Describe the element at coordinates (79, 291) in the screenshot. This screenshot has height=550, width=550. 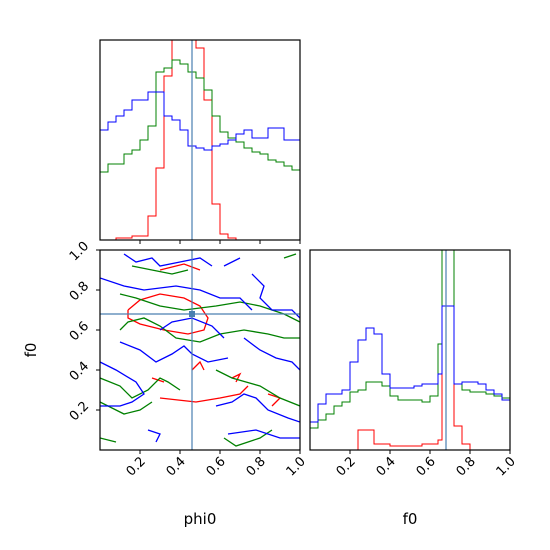
I see `tick-label-y-f0-3: 0.8` at that location.